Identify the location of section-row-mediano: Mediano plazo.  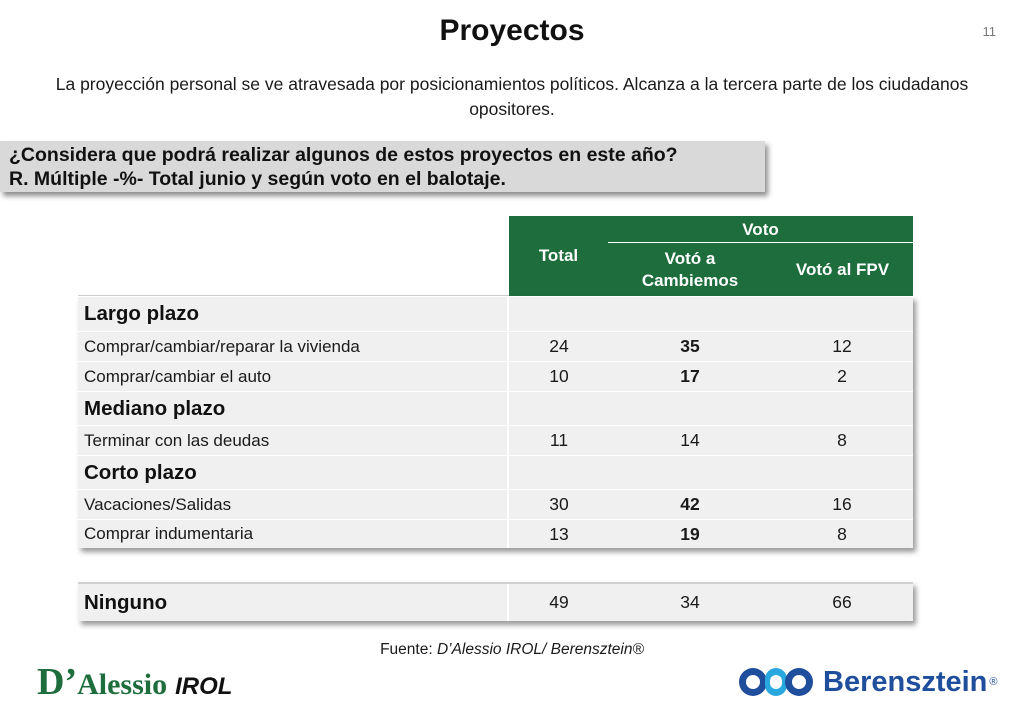
(495, 408).